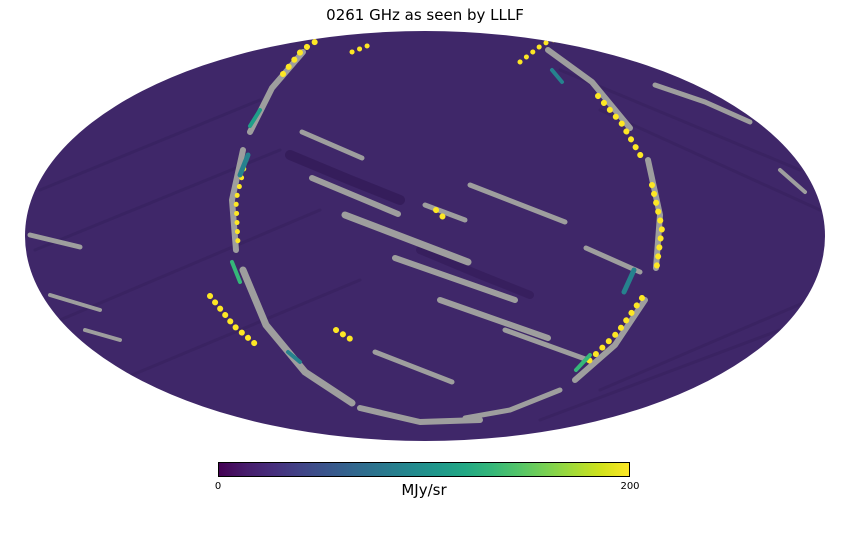  I want to click on colorbar, so click(424, 469).